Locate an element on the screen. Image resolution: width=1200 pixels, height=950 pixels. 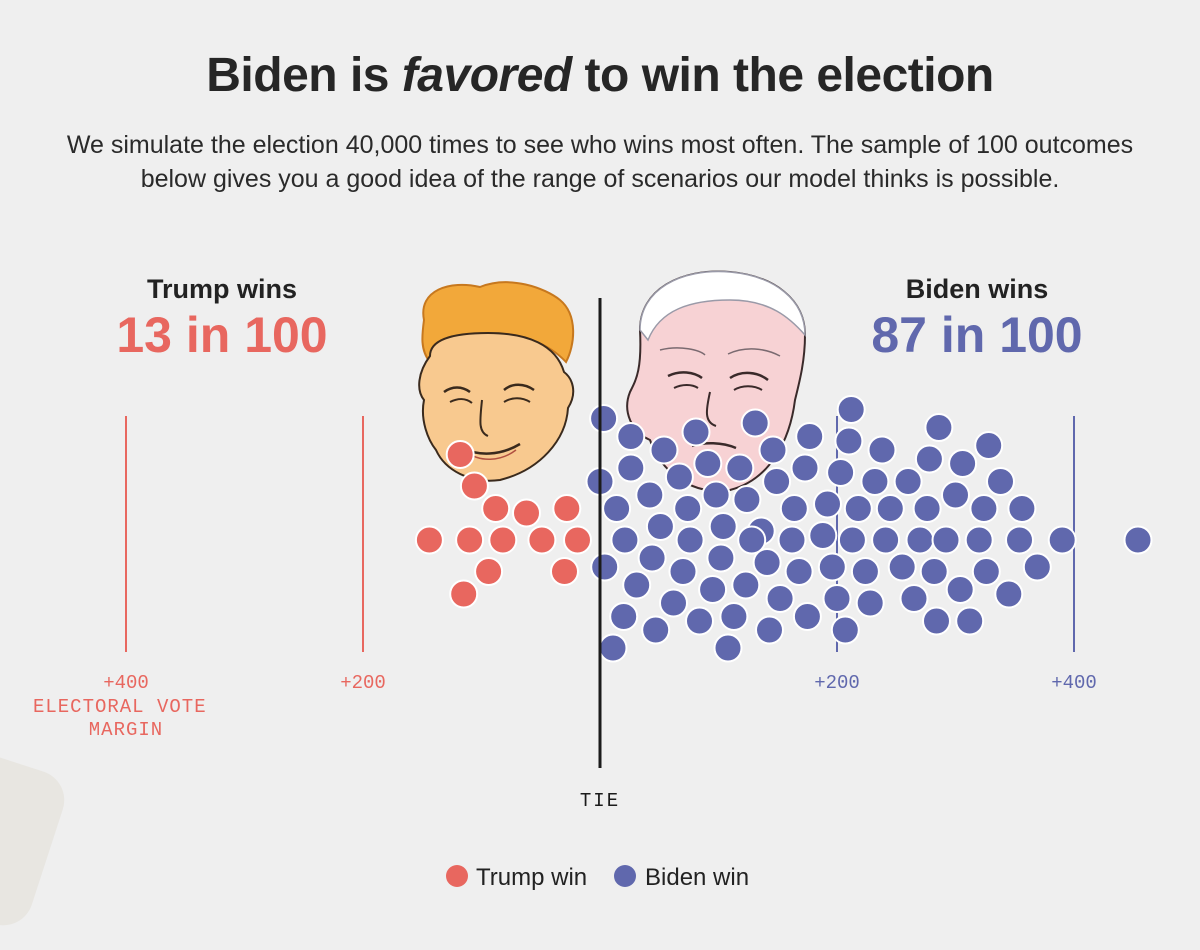
biden-wins-value: 87 in 100 is located at coordinates (976, 335).